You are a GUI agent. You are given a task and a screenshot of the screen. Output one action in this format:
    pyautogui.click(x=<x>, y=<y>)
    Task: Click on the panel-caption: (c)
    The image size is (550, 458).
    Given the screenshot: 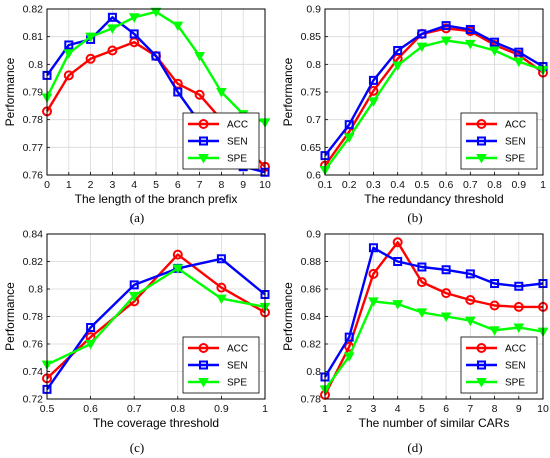 What is the action you would take?
    pyautogui.click(x=137, y=447)
    